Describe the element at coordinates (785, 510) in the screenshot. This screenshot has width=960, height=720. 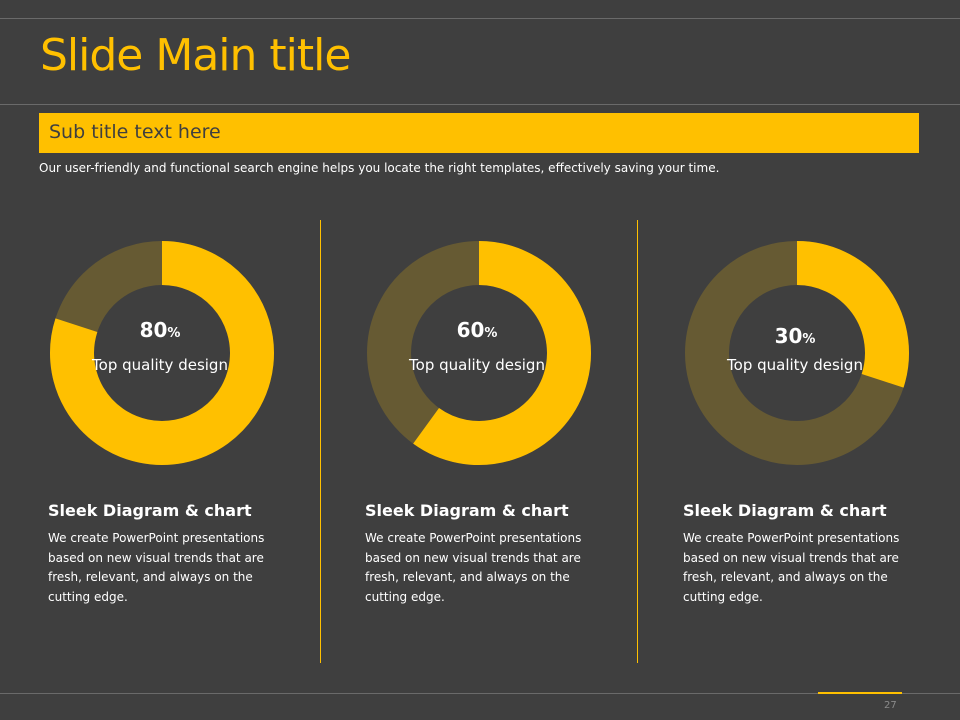
I see `chart-heading-3: Sleek Diagram & chart` at that location.